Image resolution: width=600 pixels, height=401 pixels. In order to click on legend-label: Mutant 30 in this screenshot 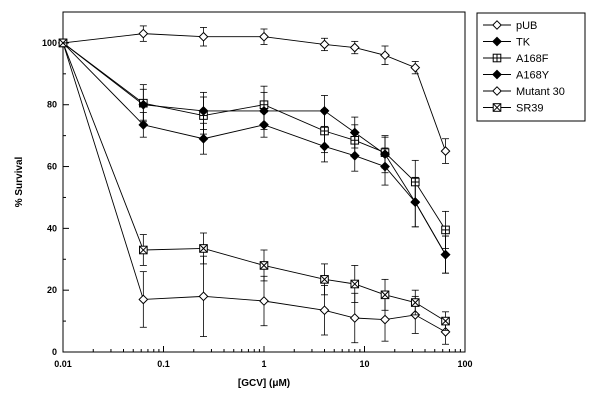, I will do `click(540, 92)`.